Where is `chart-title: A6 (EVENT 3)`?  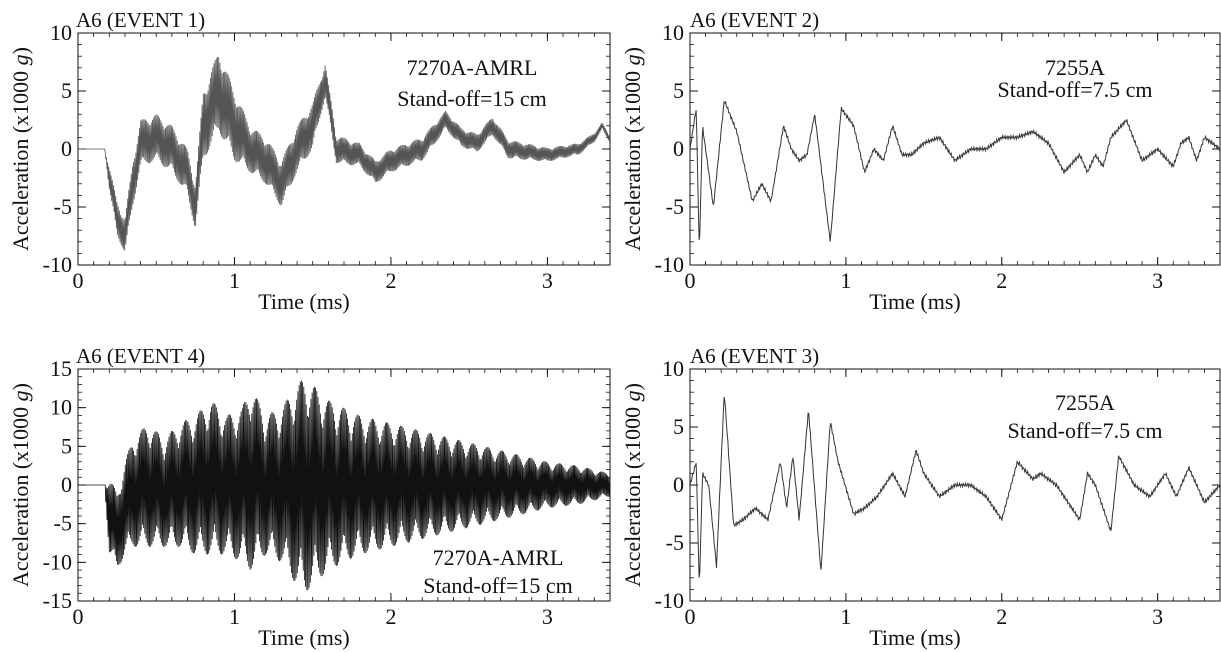 chart-title: A6 (EVENT 3) is located at coordinates (754, 356).